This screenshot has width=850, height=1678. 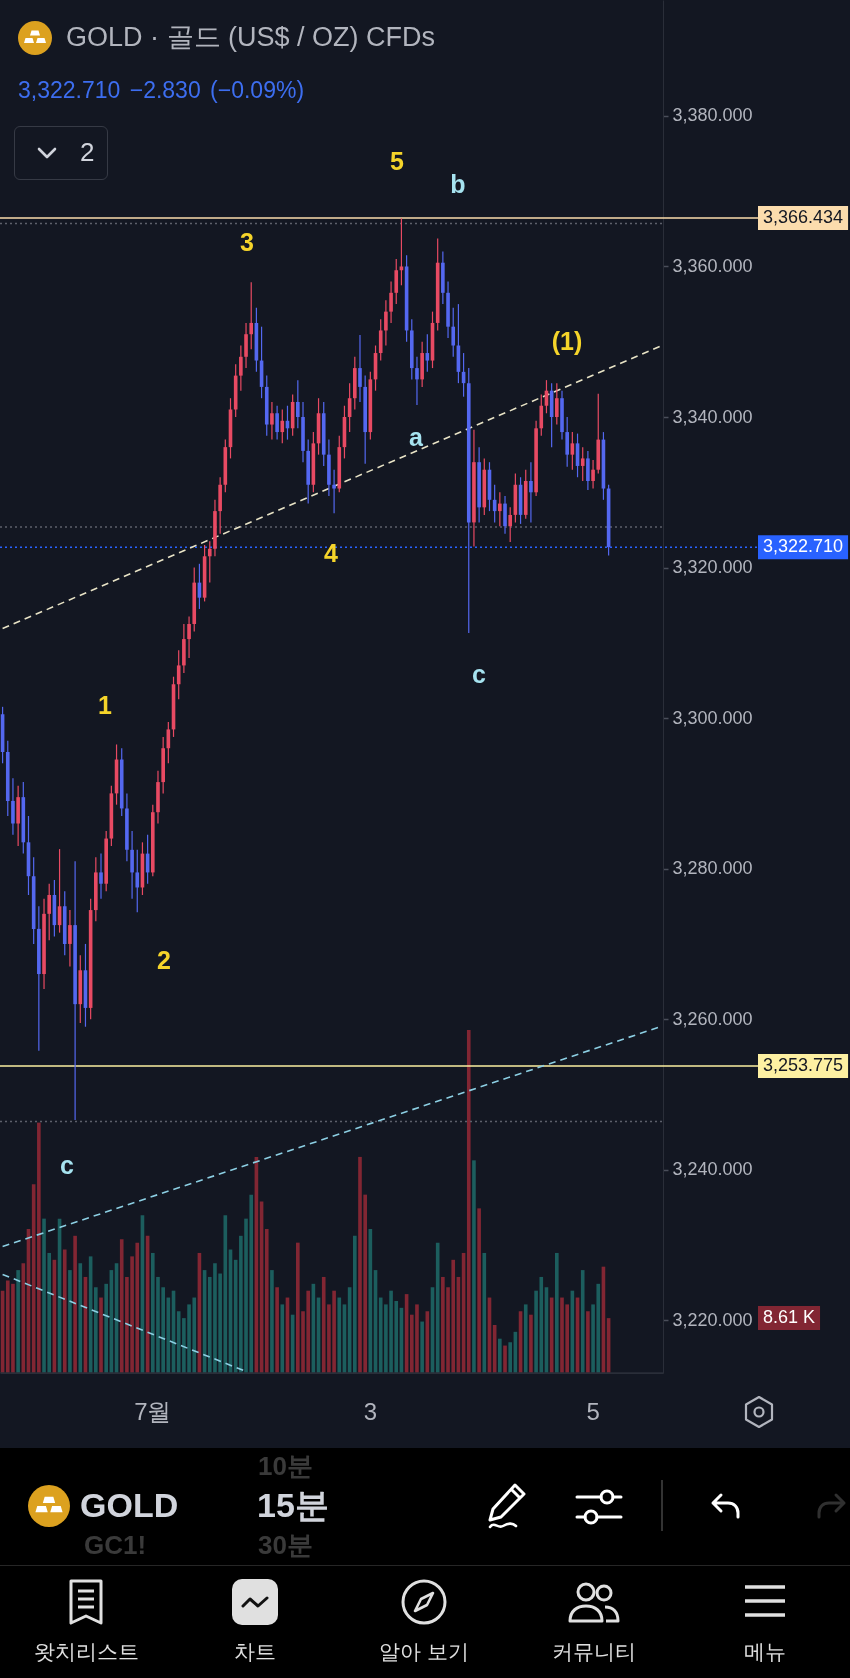 What do you see at coordinates (86, 1652) in the screenshot?
I see `text: 왓치리스트` at bounding box center [86, 1652].